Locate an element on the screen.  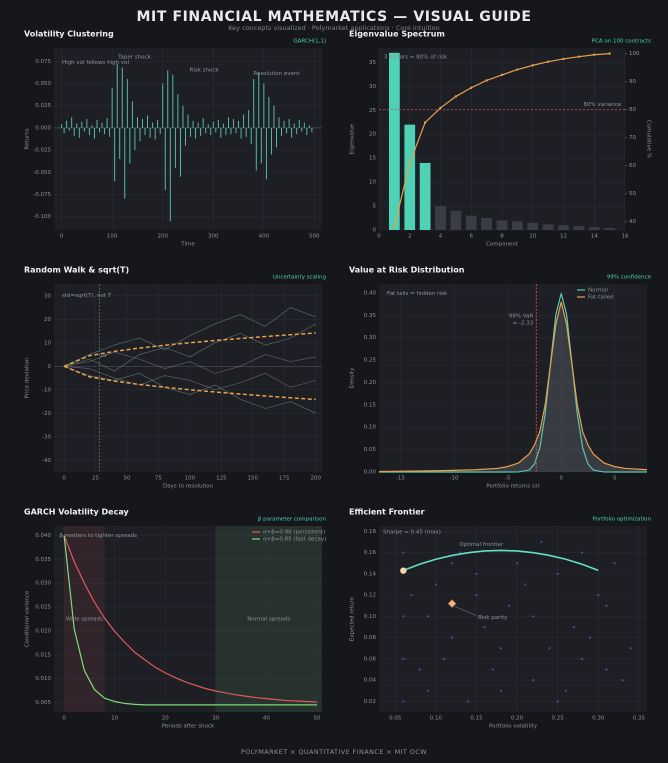
y-tick-label: 5 is located at coordinates (375, 207).